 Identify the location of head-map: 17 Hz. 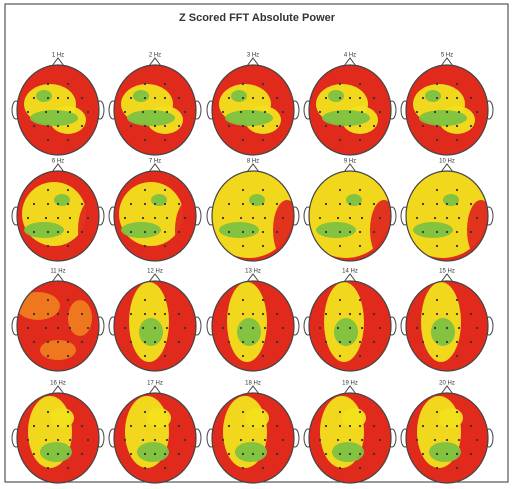
(155, 432).